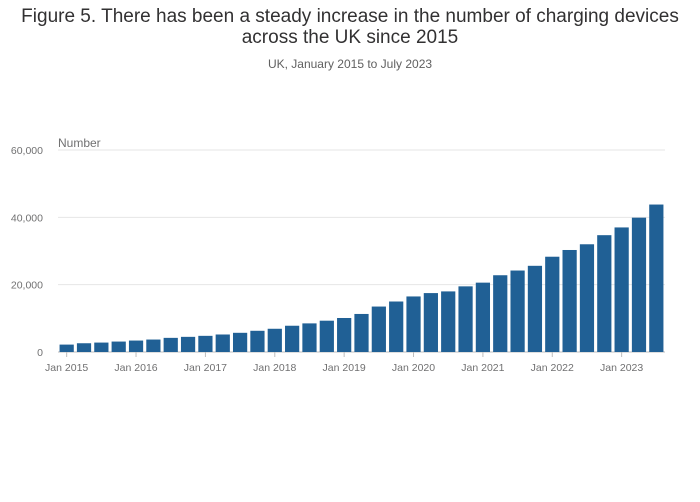 This screenshot has width=700, height=502. Describe the element at coordinates (413, 368) in the screenshot. I see `x-tick-label: Jan 2020` at that location.